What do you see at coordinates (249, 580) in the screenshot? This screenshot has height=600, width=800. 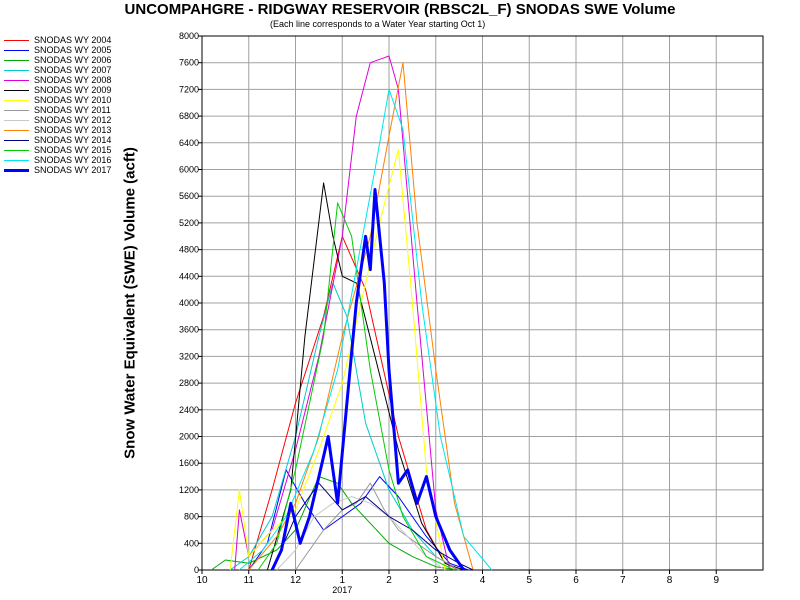 I see `x-tick-label: 11` at bounding box center [249, 580].